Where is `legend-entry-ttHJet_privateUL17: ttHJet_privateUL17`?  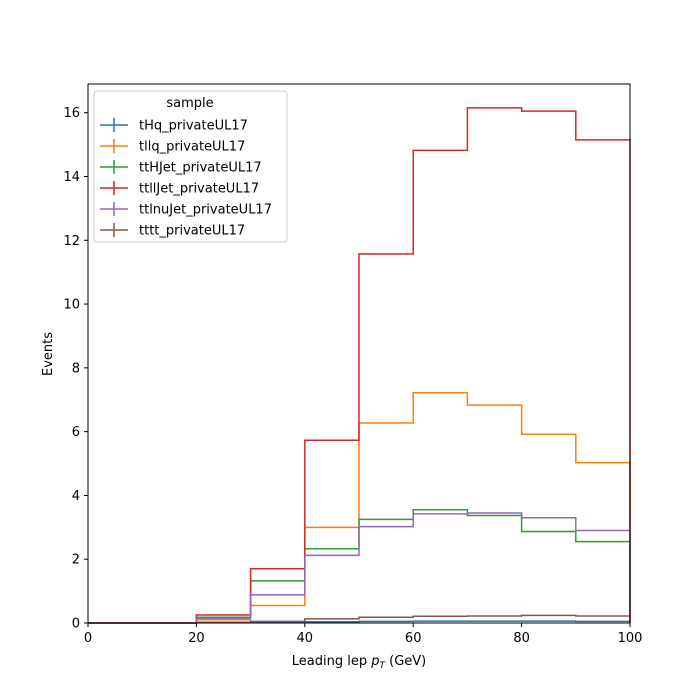 legend-entry-ttHJet_privateUL17: ttHJet_privateUL17 is located at coordinates (181, 168).